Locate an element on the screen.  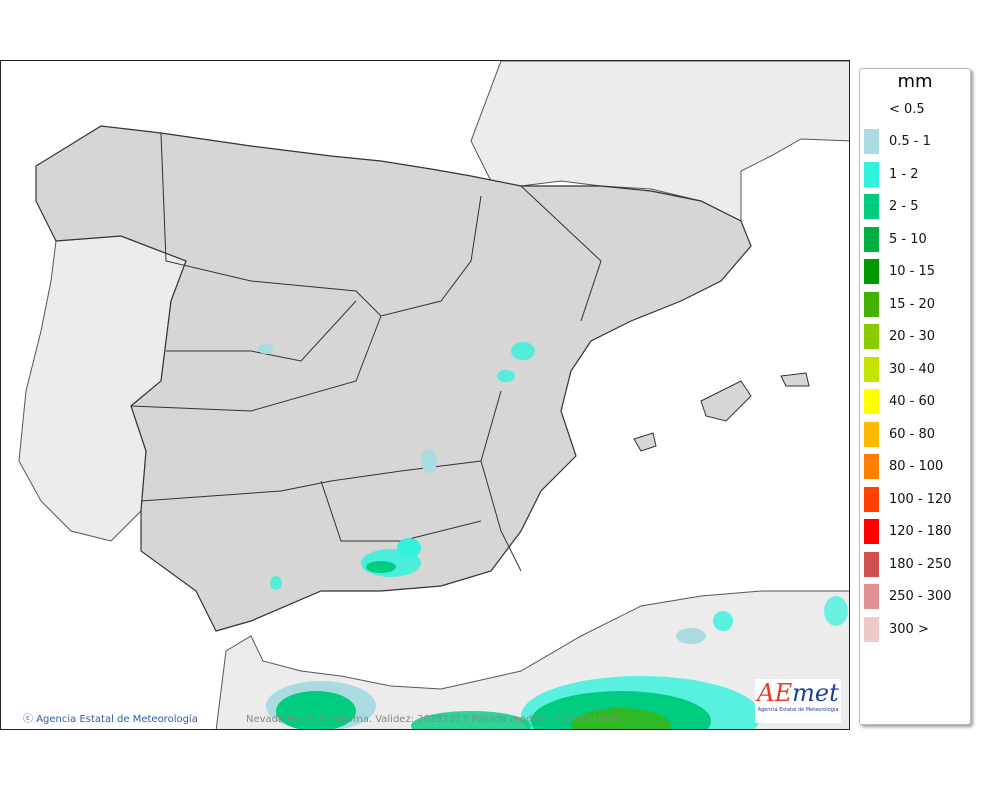
legend-label: 300 > is located at coordinates (909, 629).